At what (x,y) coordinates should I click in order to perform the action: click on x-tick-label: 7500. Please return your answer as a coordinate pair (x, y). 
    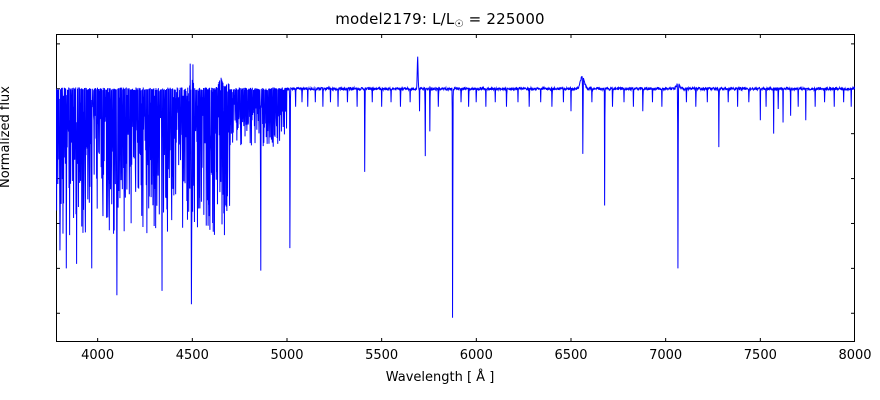
    Looking at the image, I should click on (760, 355).